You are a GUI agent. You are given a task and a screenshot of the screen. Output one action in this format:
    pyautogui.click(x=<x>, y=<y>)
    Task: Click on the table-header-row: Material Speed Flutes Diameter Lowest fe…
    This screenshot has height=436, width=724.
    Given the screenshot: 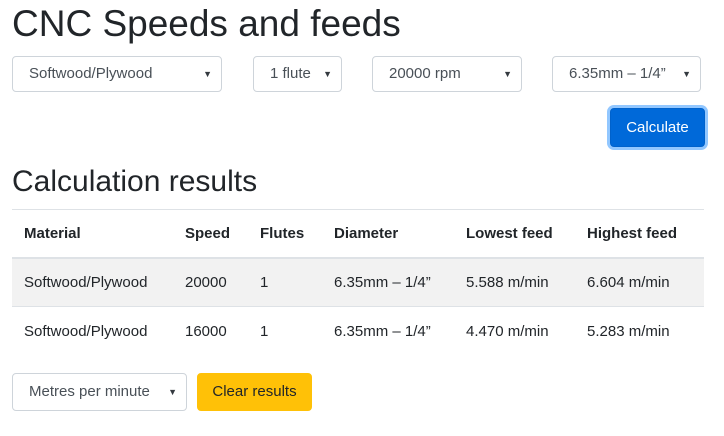 What is the action you would take?
    pyautogui.click(x=358, y=234)
    